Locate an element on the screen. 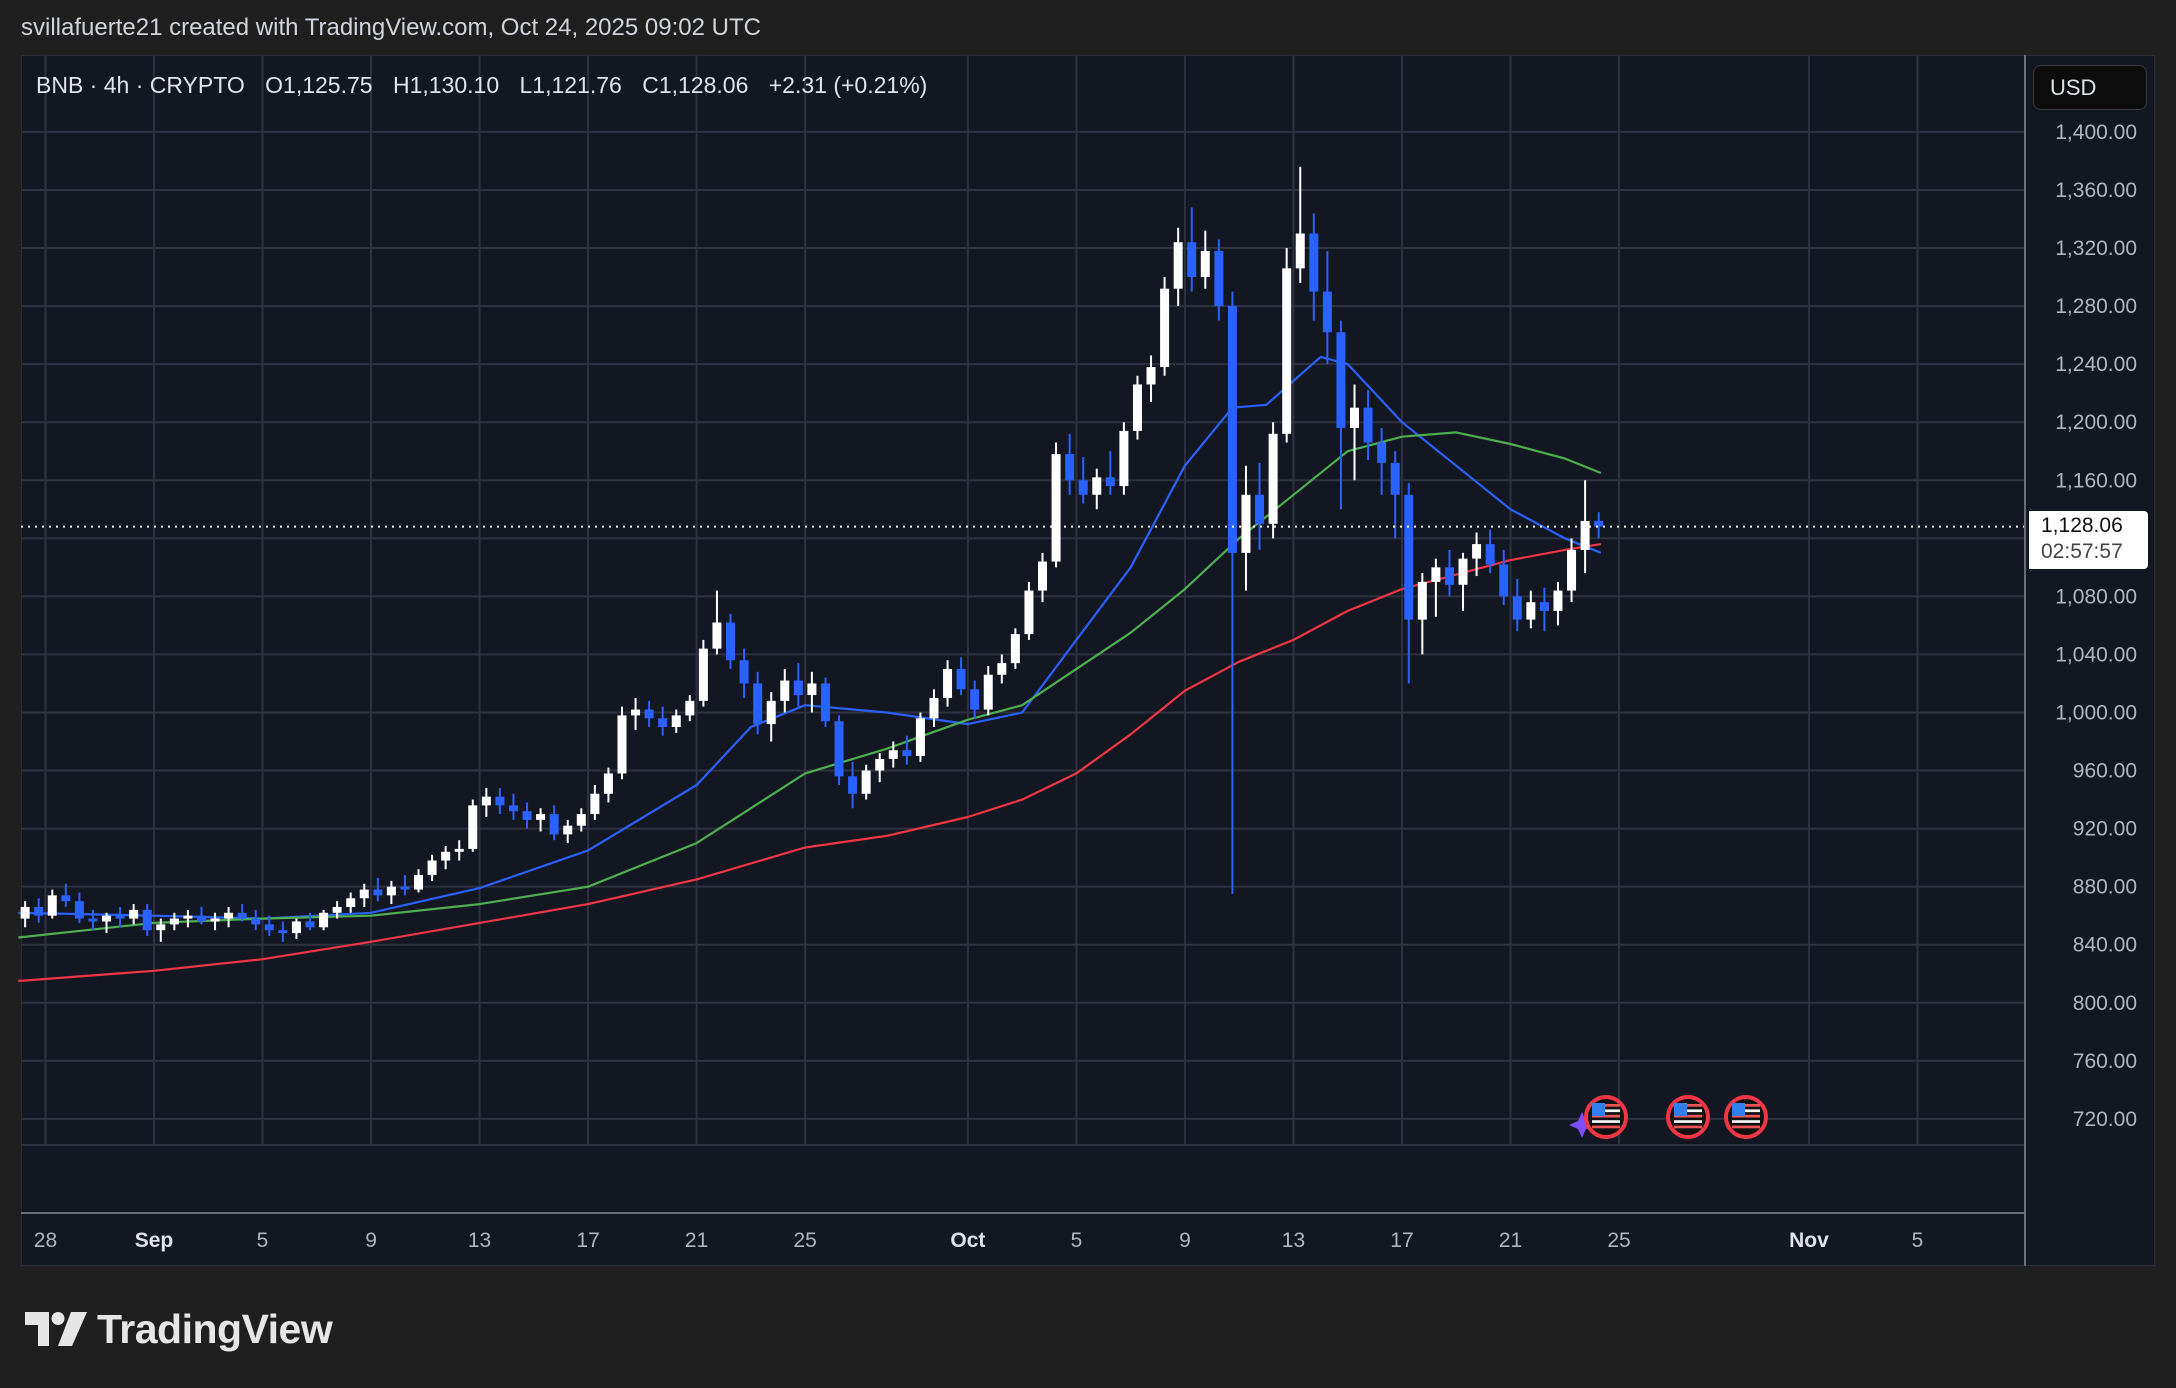 Image resolution: width=2176 pixels, height=1388 pixels. price-tick-label: 760.00 is located at coordinates (2105, 1061).